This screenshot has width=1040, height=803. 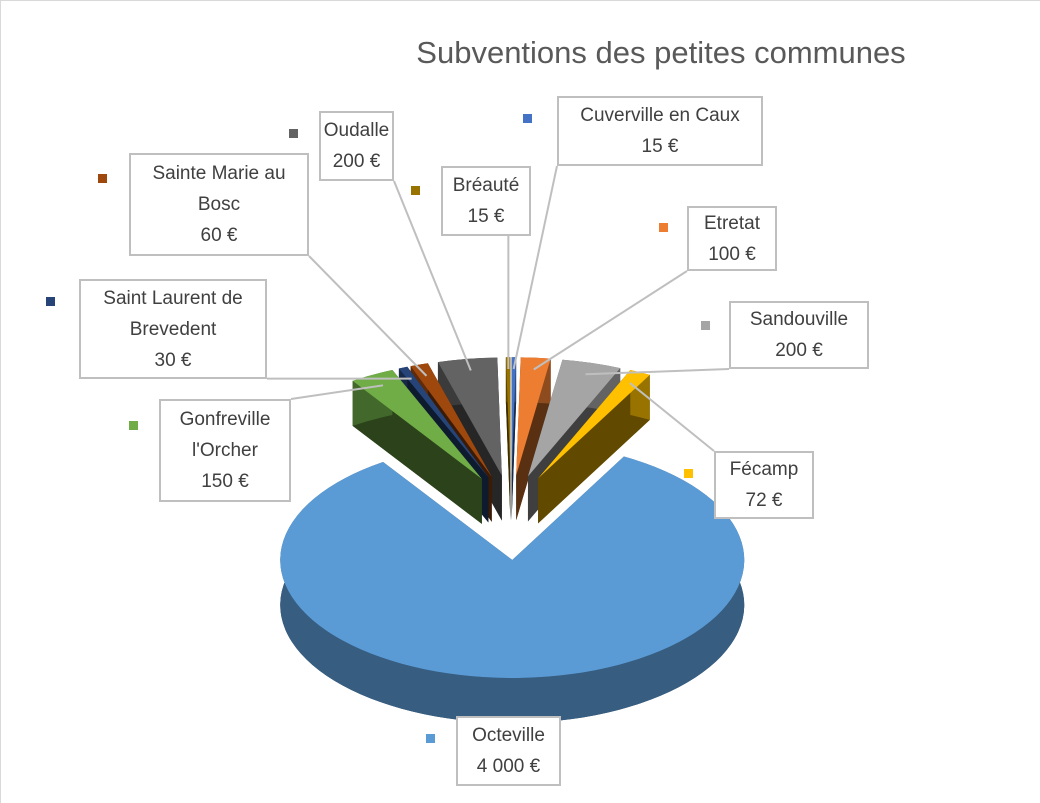 I want to click on slice-edge, so click(x=594, y=449).